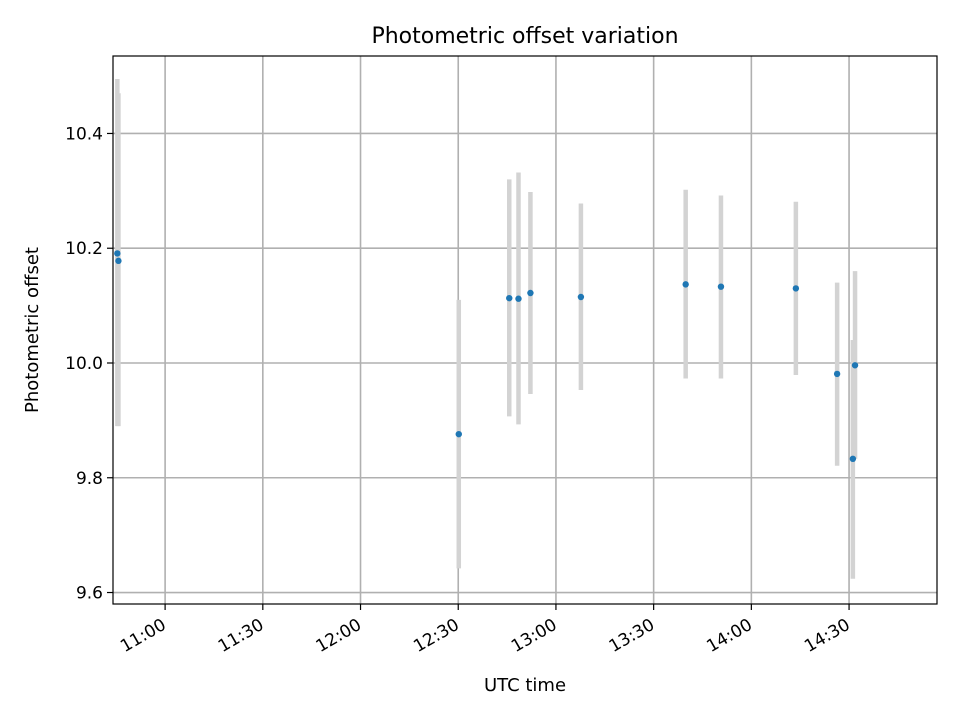 This screenshot has width=960, height=720. I want to click on y-axis-ticks: 9.6 9.8 10.0 10.2 10.4, so click(89, 364).